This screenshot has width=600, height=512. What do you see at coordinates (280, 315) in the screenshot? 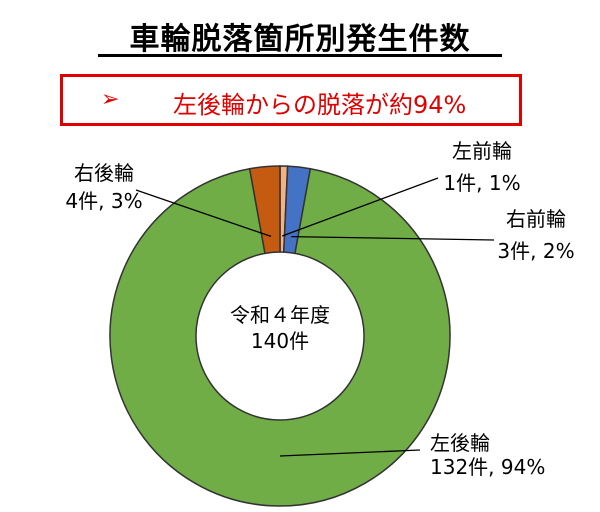
I see `center-label-year: 令和４年度` at bounding box center [280, 315].